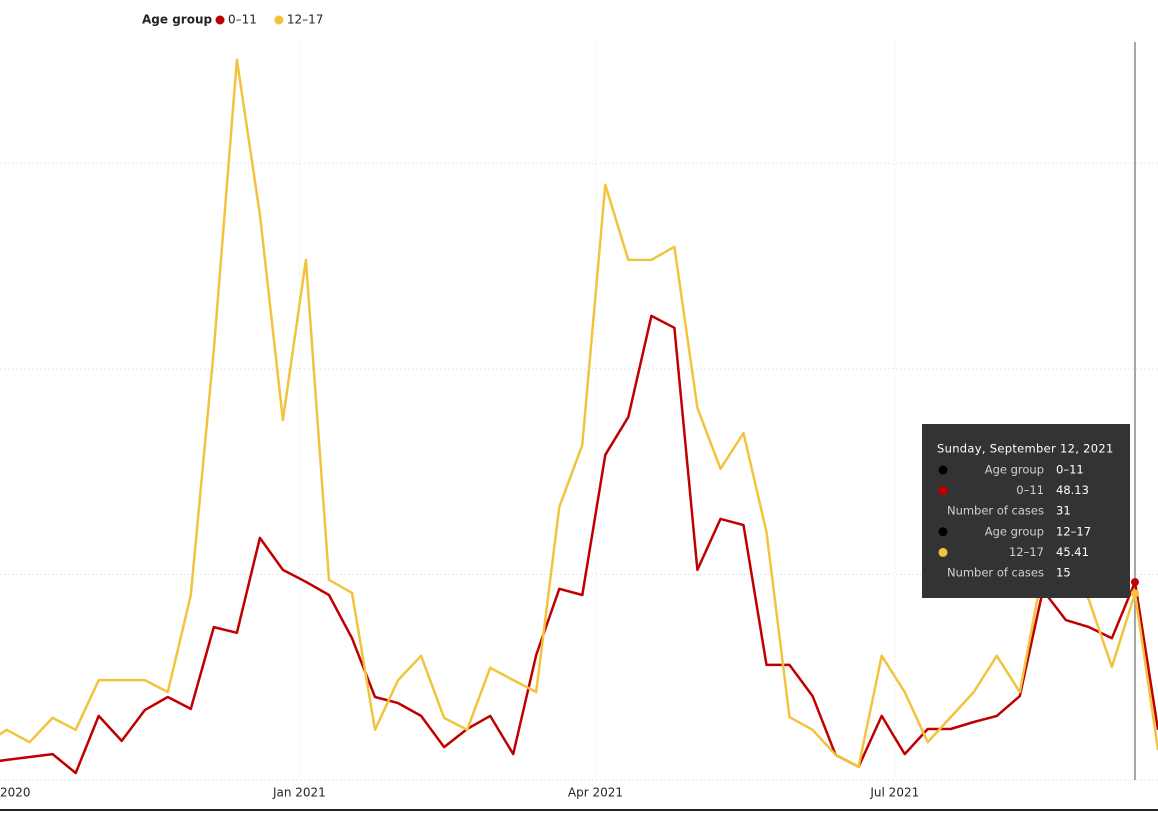  Describe the element at coordinates (299, 793) in the screenshot. I see `x-tick-label: Jan 2021` at that location.